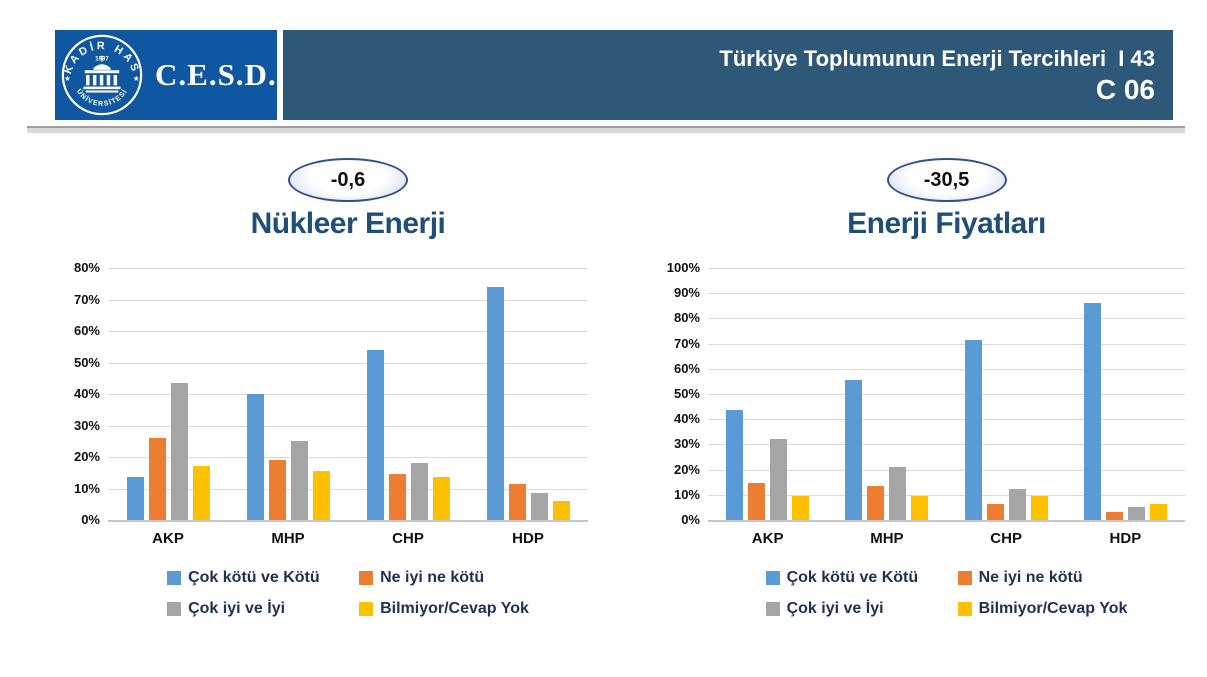  I want to click on y-tick-label: 60%, so click(686, 368).